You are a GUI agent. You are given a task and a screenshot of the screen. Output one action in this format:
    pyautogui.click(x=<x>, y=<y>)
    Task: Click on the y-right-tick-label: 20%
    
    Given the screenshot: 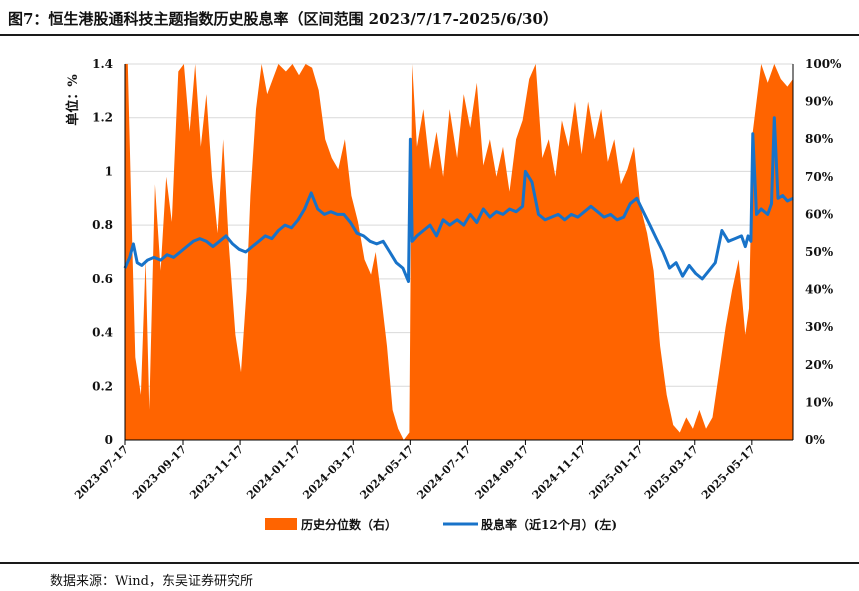 What is the action you would take?
    pyautogui.click(x=819, y=365)
    